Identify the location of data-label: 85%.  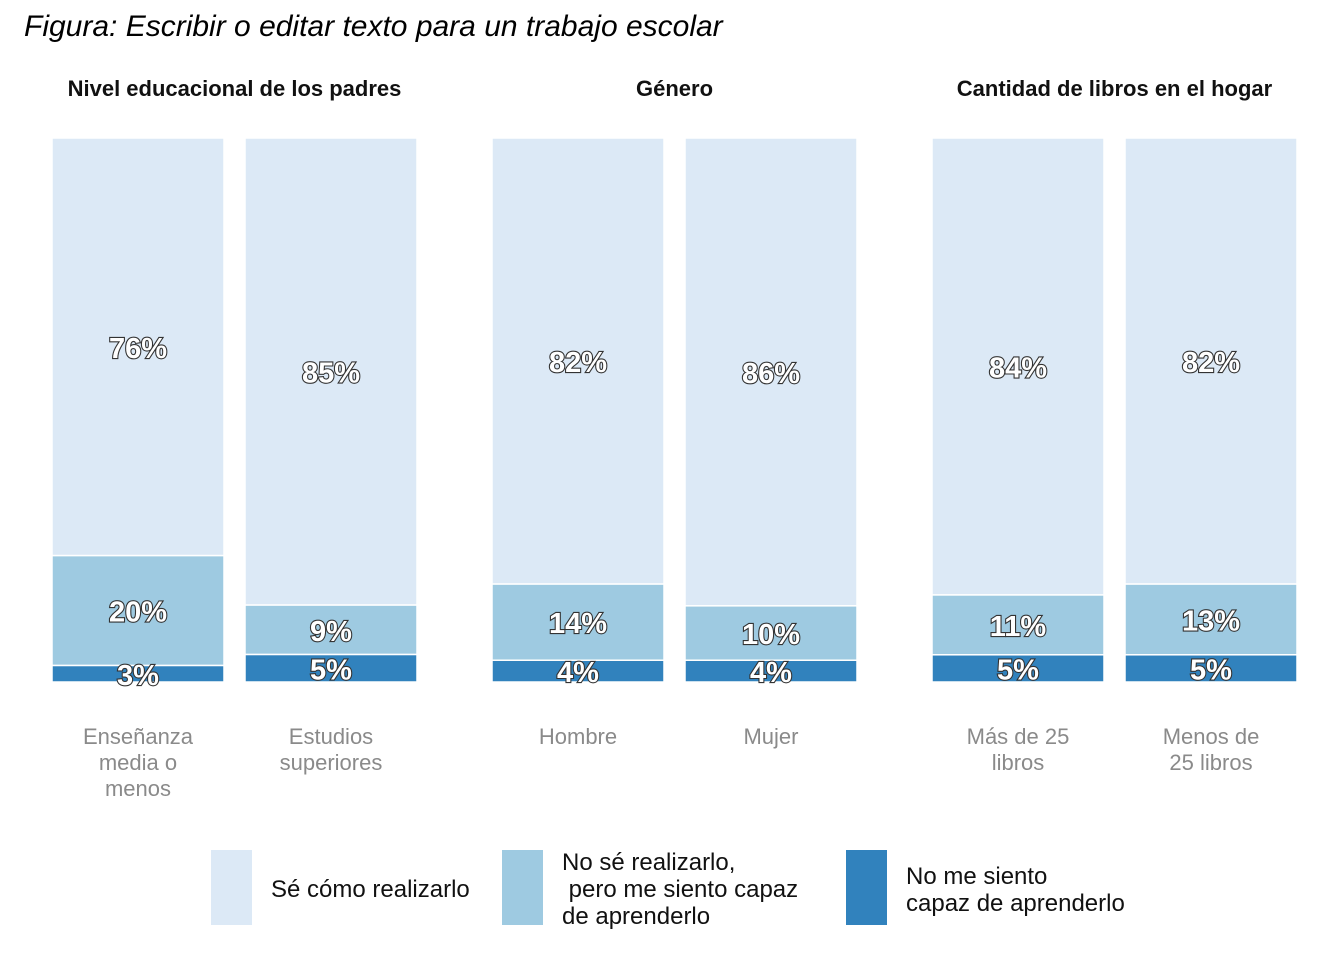
(331, 374).